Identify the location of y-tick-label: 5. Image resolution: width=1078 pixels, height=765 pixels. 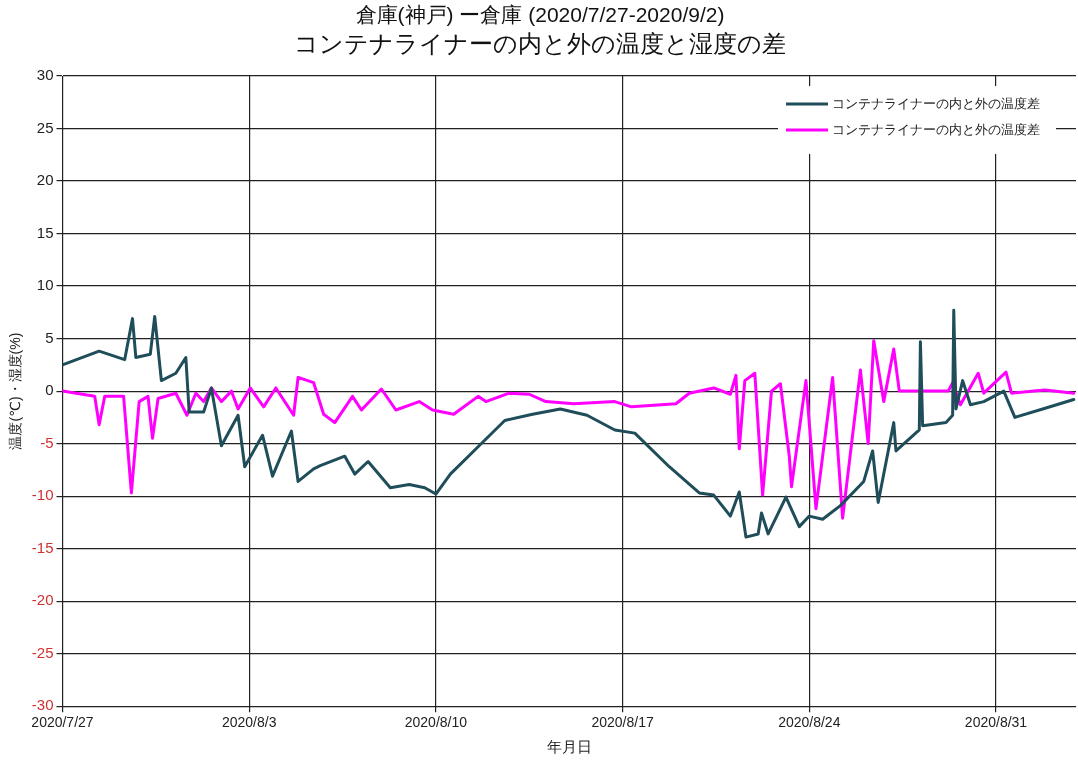
(49, 337).